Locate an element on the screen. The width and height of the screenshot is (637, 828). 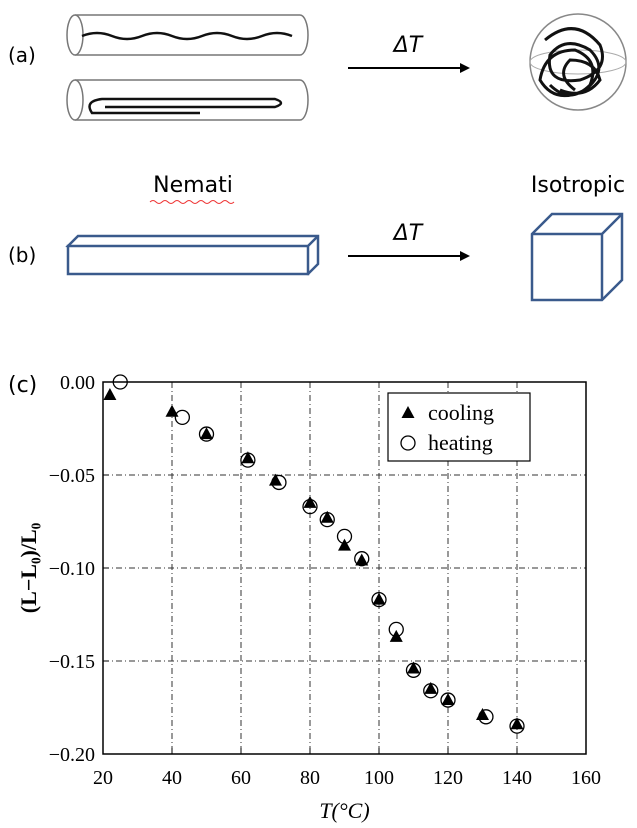
caption: Isotropic is located at coordinates (578, 185).